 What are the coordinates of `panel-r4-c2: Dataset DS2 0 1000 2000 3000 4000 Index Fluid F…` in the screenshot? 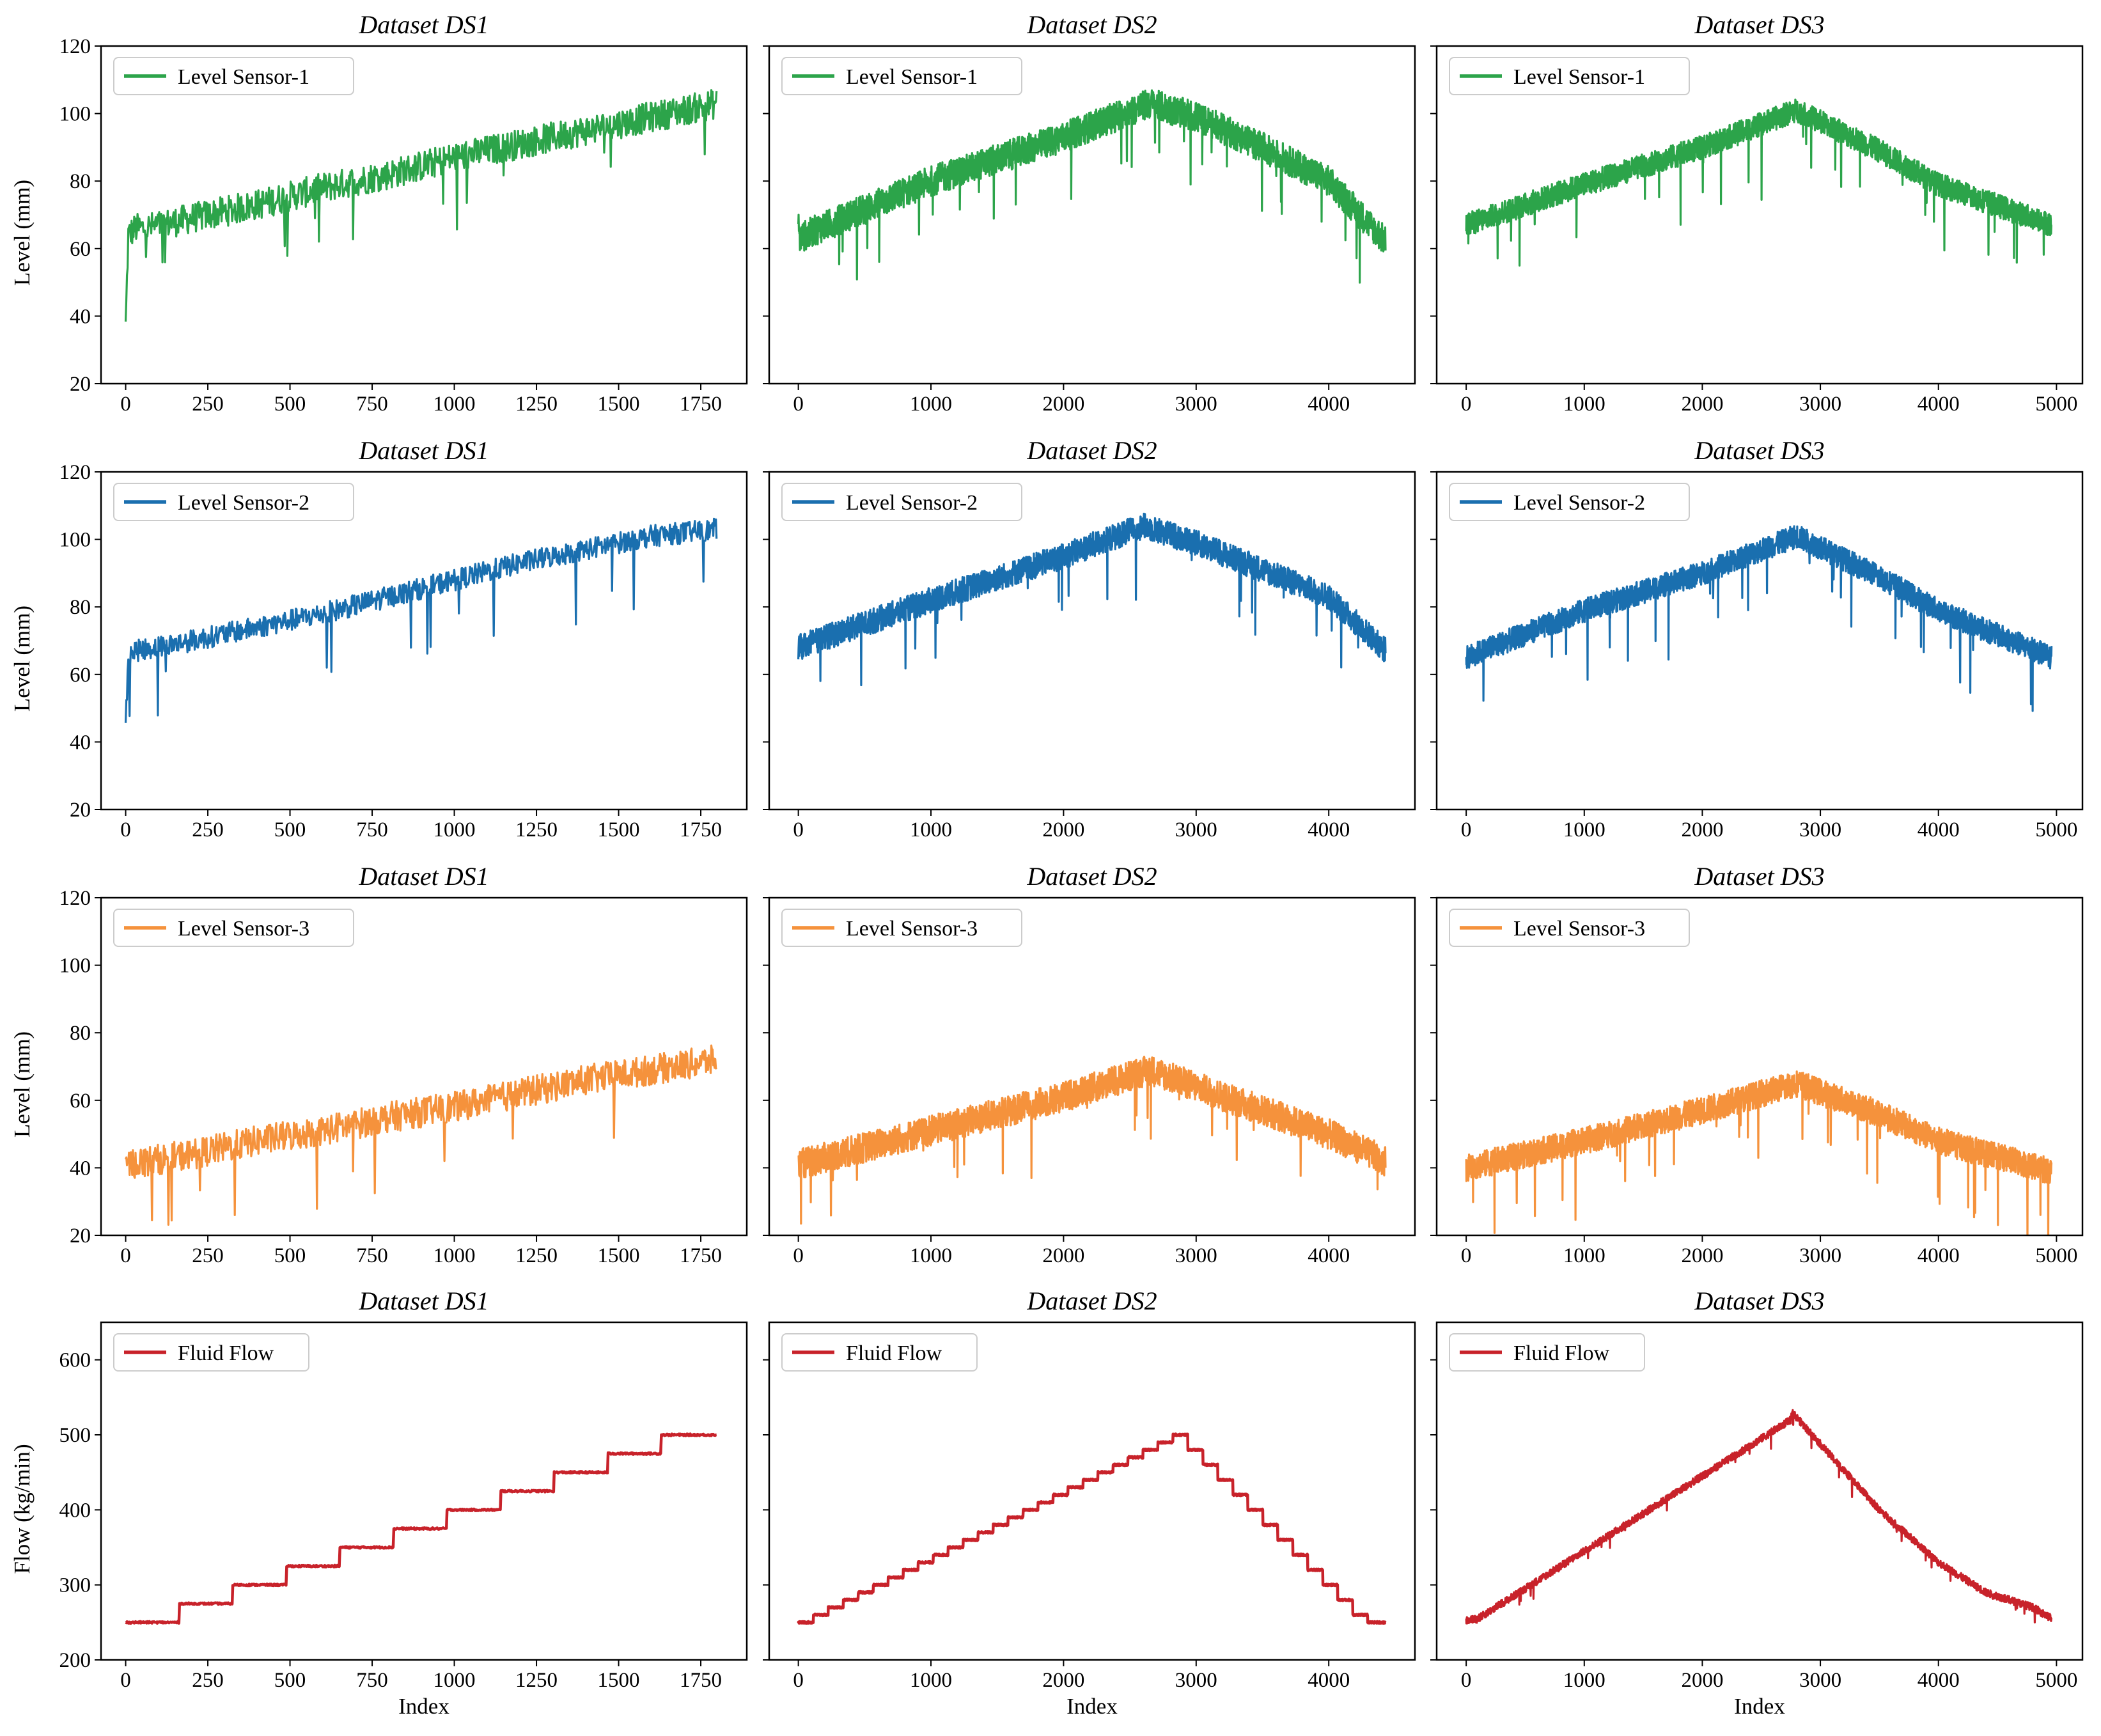 It's located at (1089, 1502).